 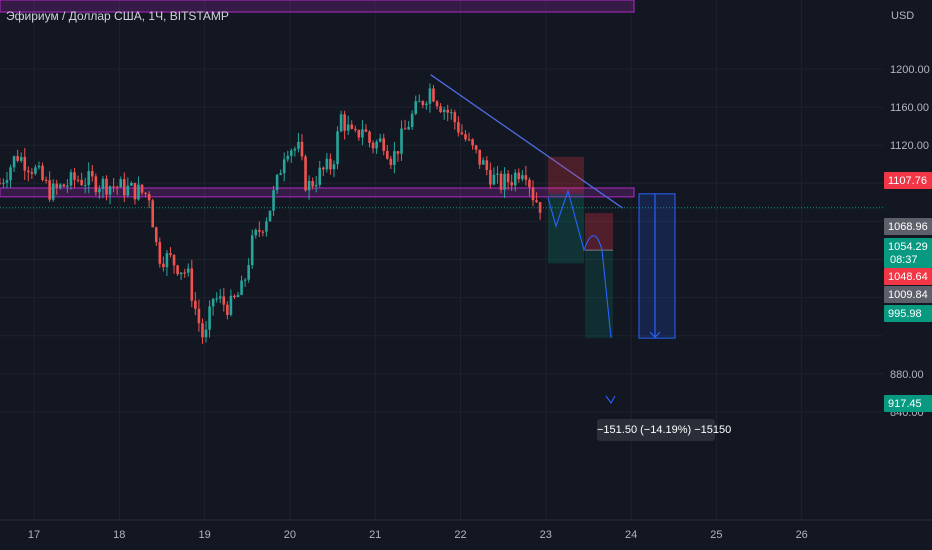 I want to click on short-position-stop-zone, so click(x=566, y=175).